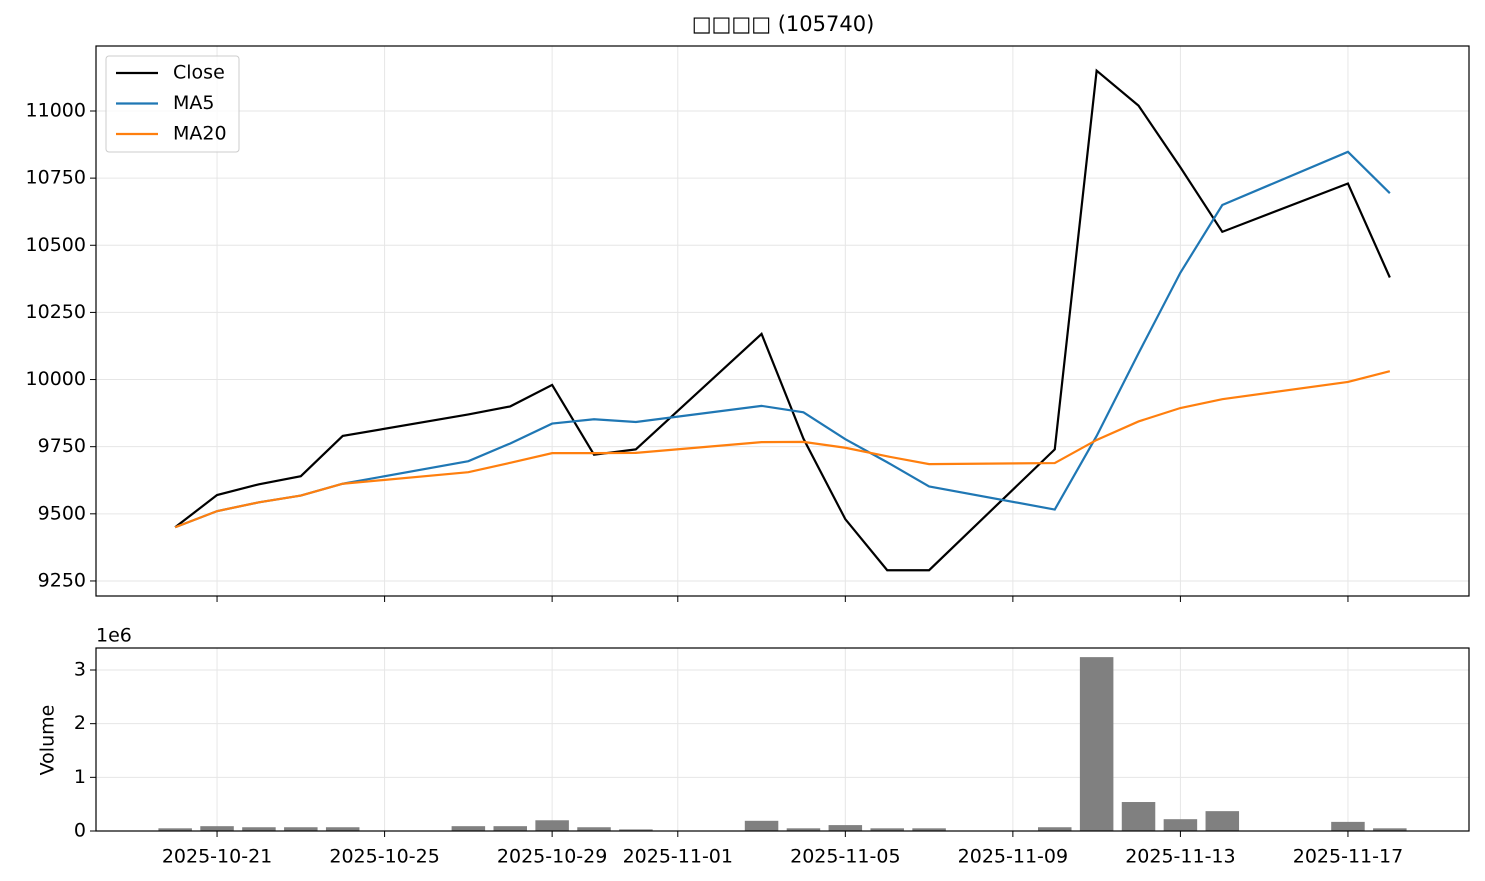  Describe the element at coordinates (552, 857) in the screenshot. I see `x-tick-label: 2025-10-29` at that location.